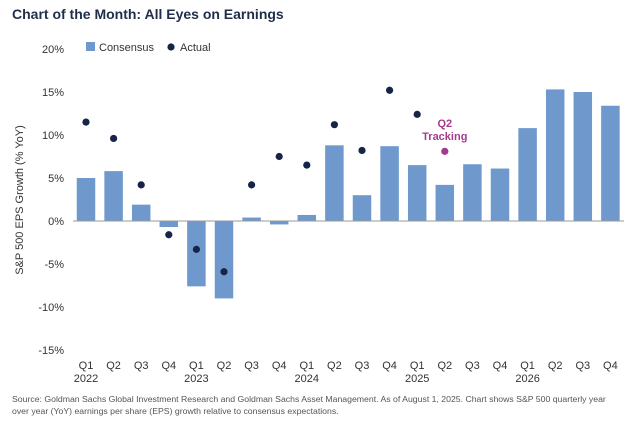 The image size is (624, 422). I want to click on x-year-label: 2025, so click(417, 379).